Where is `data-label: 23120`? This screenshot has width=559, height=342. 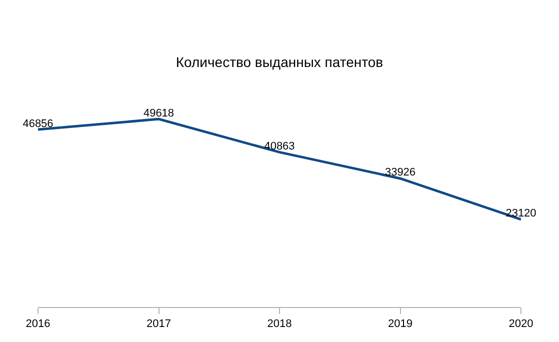
data-label: 23120 is located at coordinates (521, 214).